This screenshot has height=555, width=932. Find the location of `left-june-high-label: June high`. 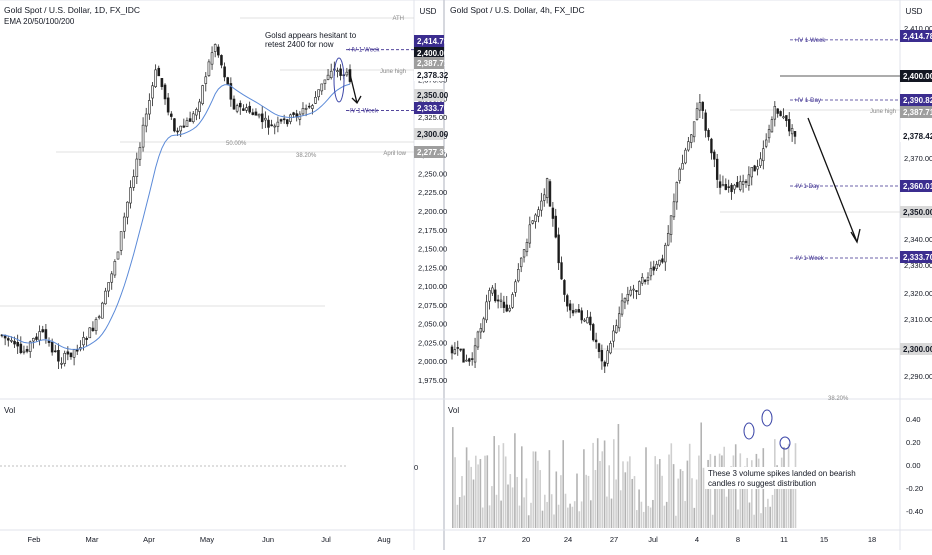

left-june-high-label: June high is located at coordinates (393, 72).